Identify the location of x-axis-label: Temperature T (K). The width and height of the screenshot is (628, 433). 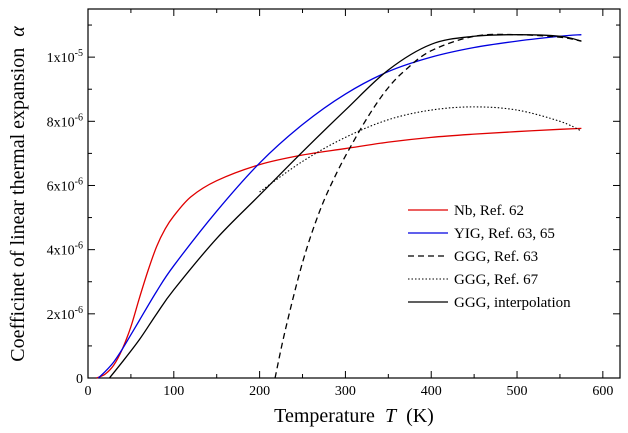
(354, 416).